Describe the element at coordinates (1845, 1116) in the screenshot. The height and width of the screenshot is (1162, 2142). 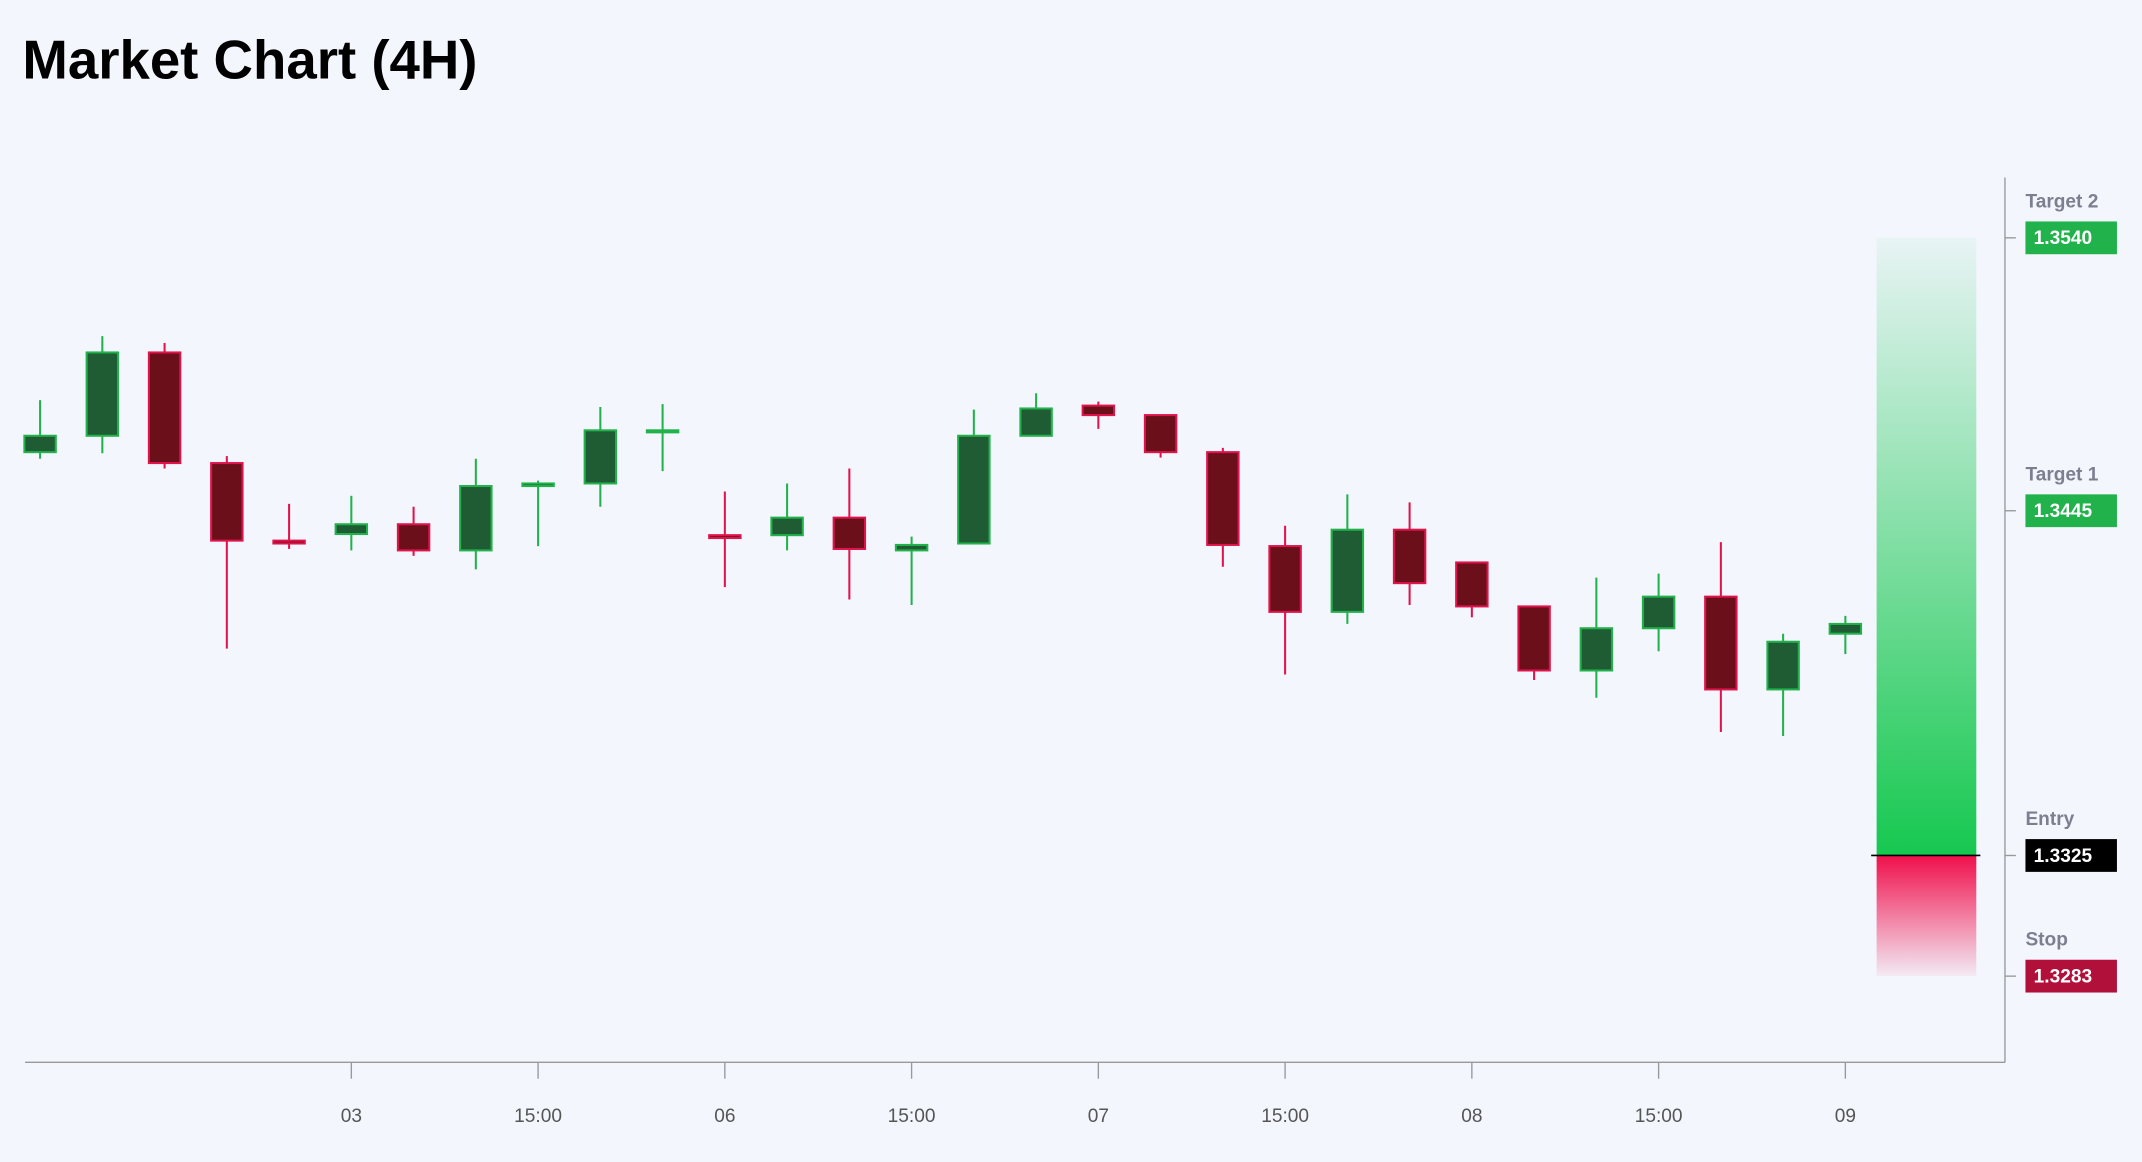
I see `x-tick-label: 09` at that location.